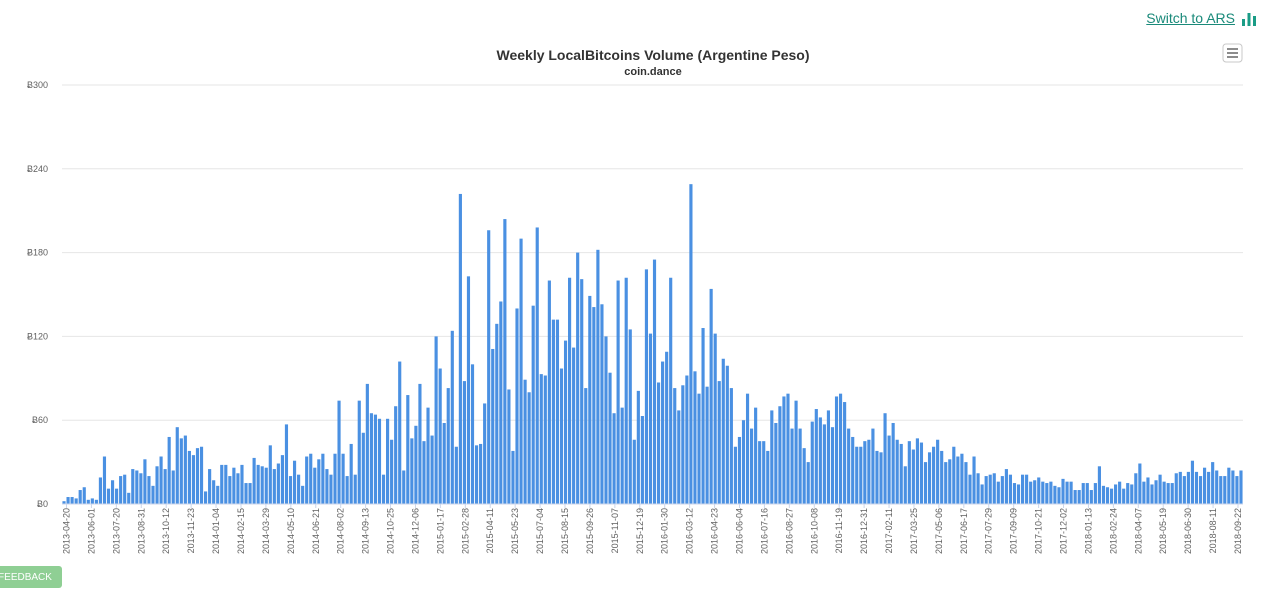  I want to click on switch-to-ars-link: Switch to ARS, so click(1201, 18).